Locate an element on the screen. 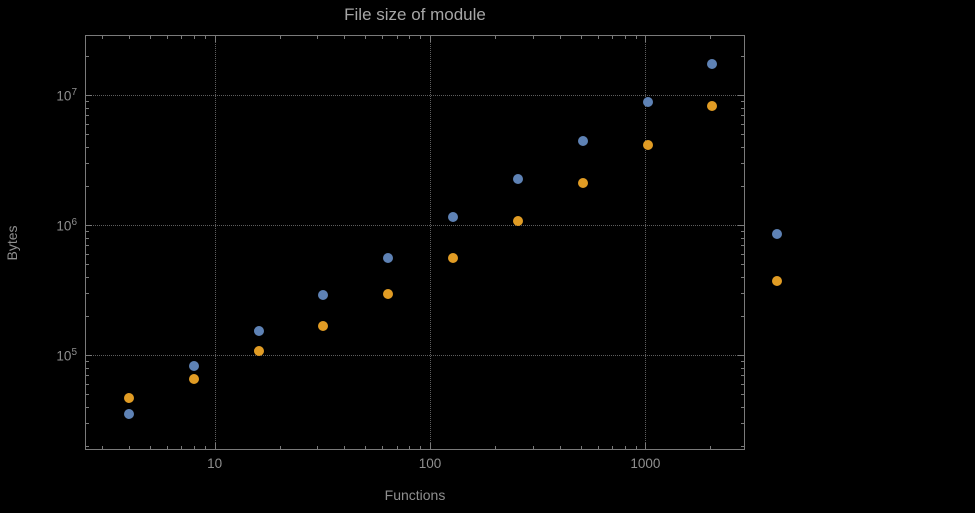 This screenshot has height=513, width=975. y-axis-label: Bytes is located at coordinates (12, 243).